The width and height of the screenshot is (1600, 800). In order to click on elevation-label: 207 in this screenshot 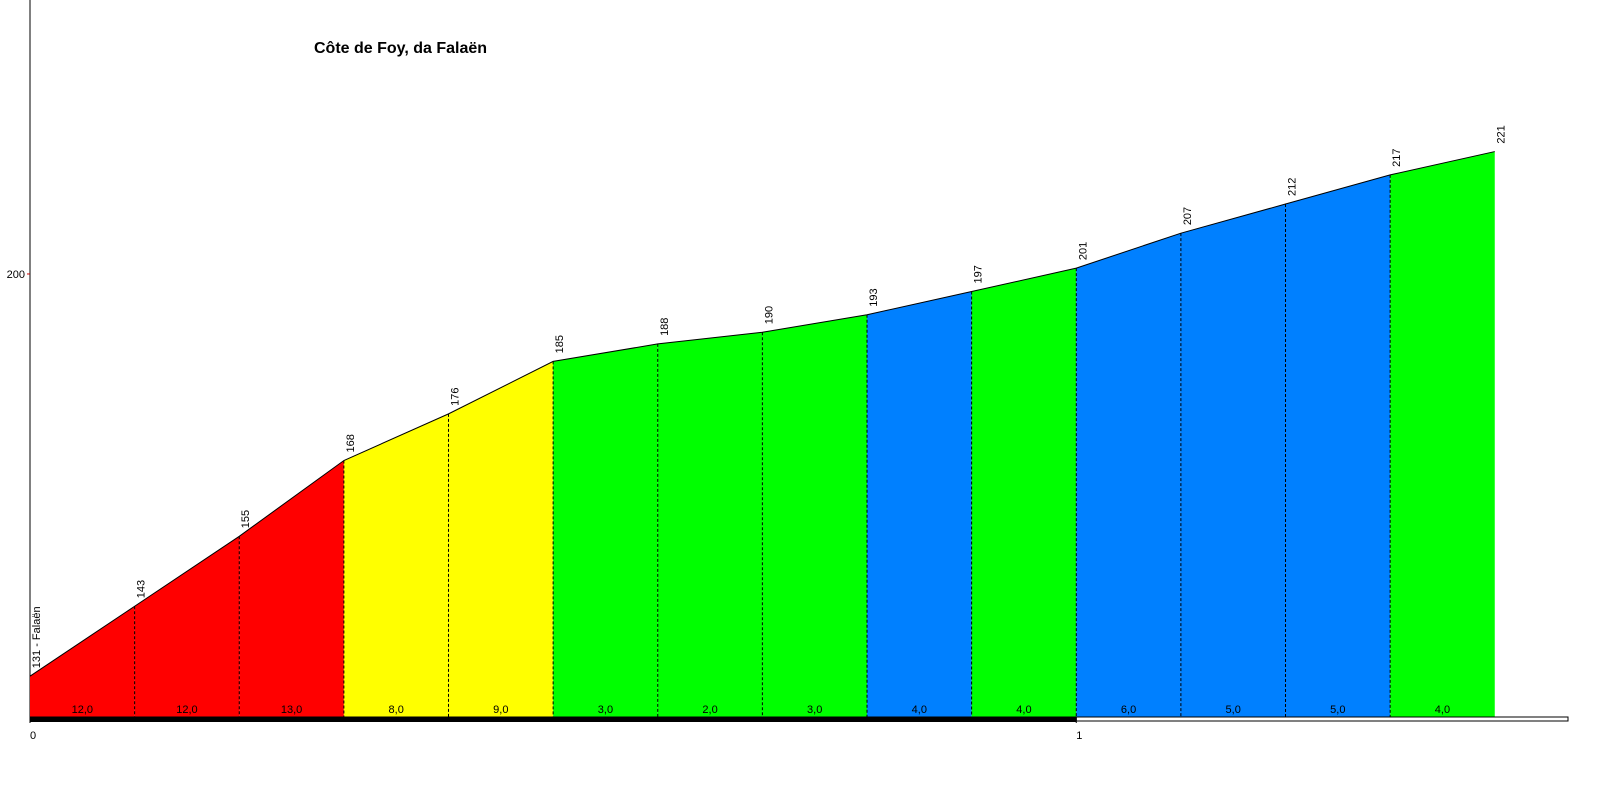, I will do `click(1188, 216)`.